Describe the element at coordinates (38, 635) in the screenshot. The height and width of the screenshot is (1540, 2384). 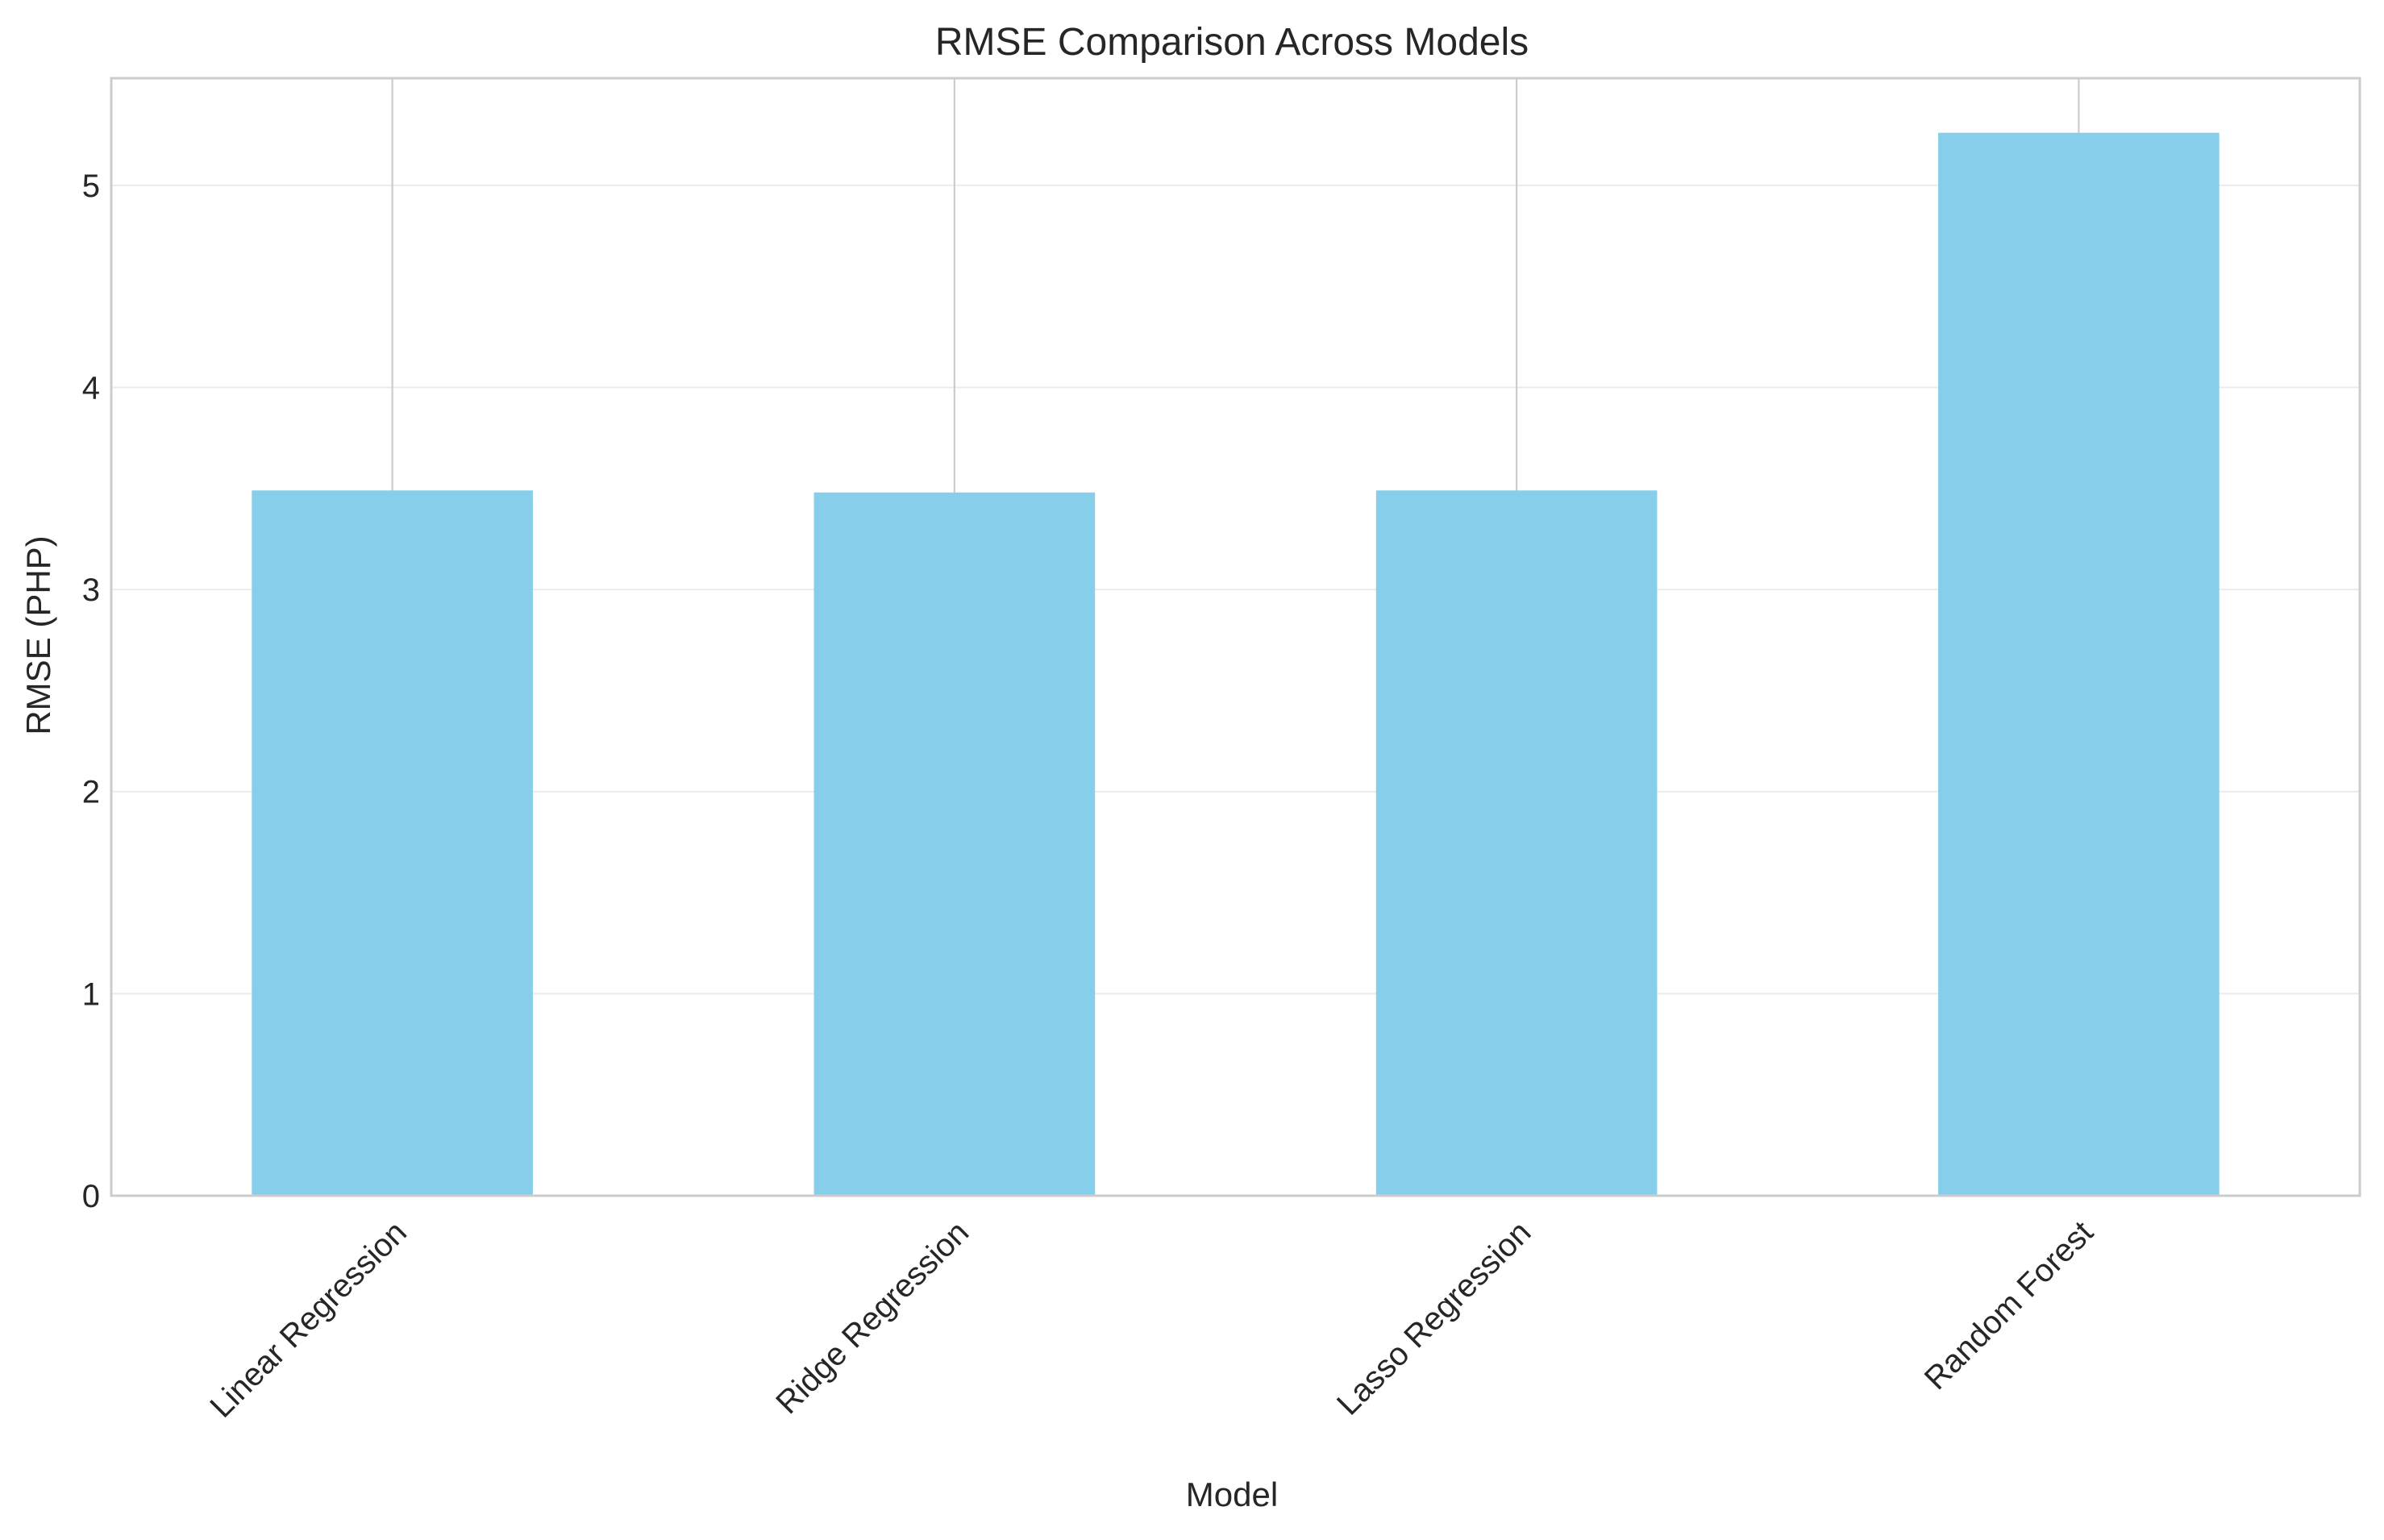
I see `y-axis-label: RMSE (PHP)` at that location.